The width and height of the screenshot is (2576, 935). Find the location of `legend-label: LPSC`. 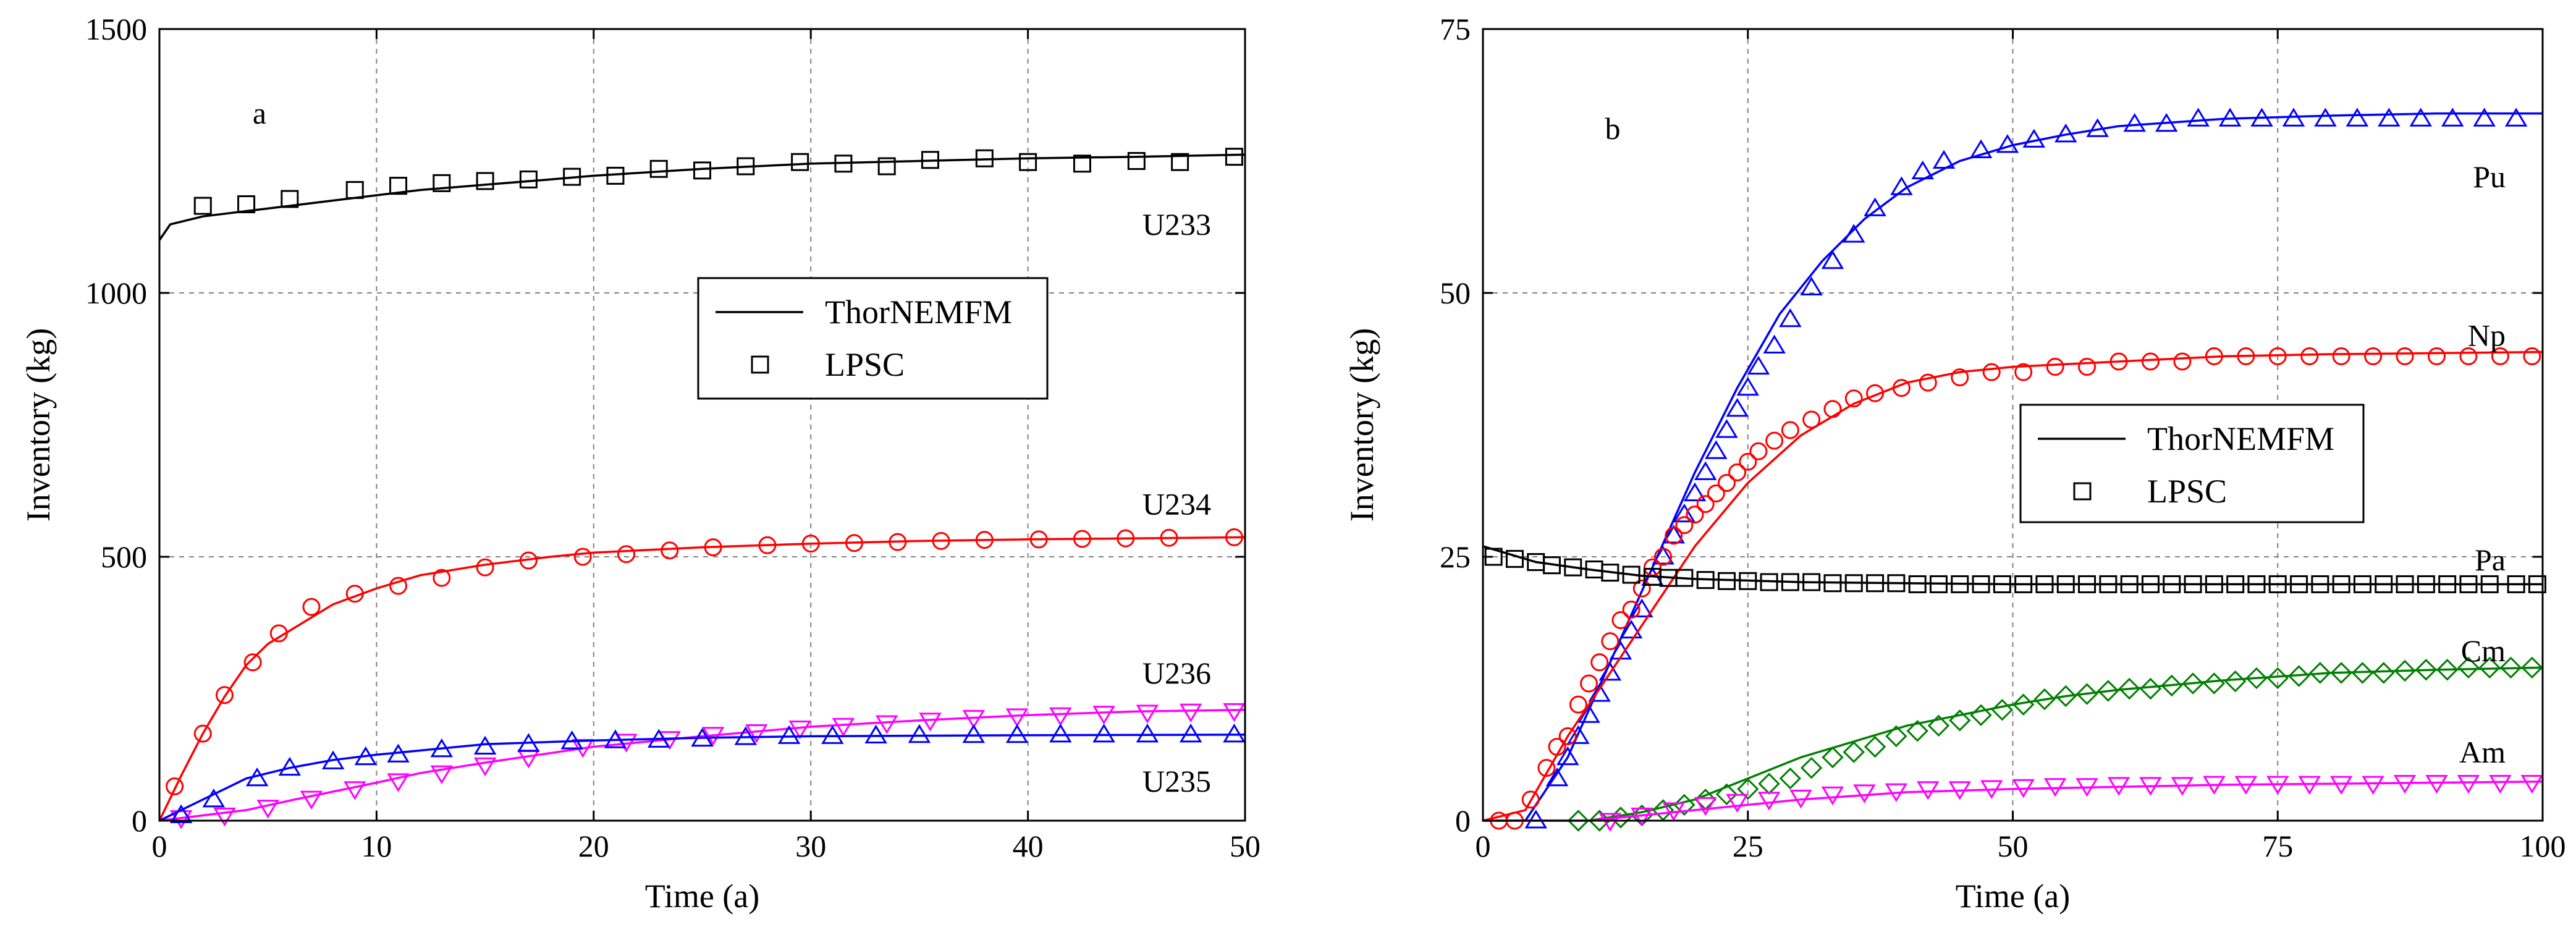

legend-label: LPSC is located at coordinates (865, 364).